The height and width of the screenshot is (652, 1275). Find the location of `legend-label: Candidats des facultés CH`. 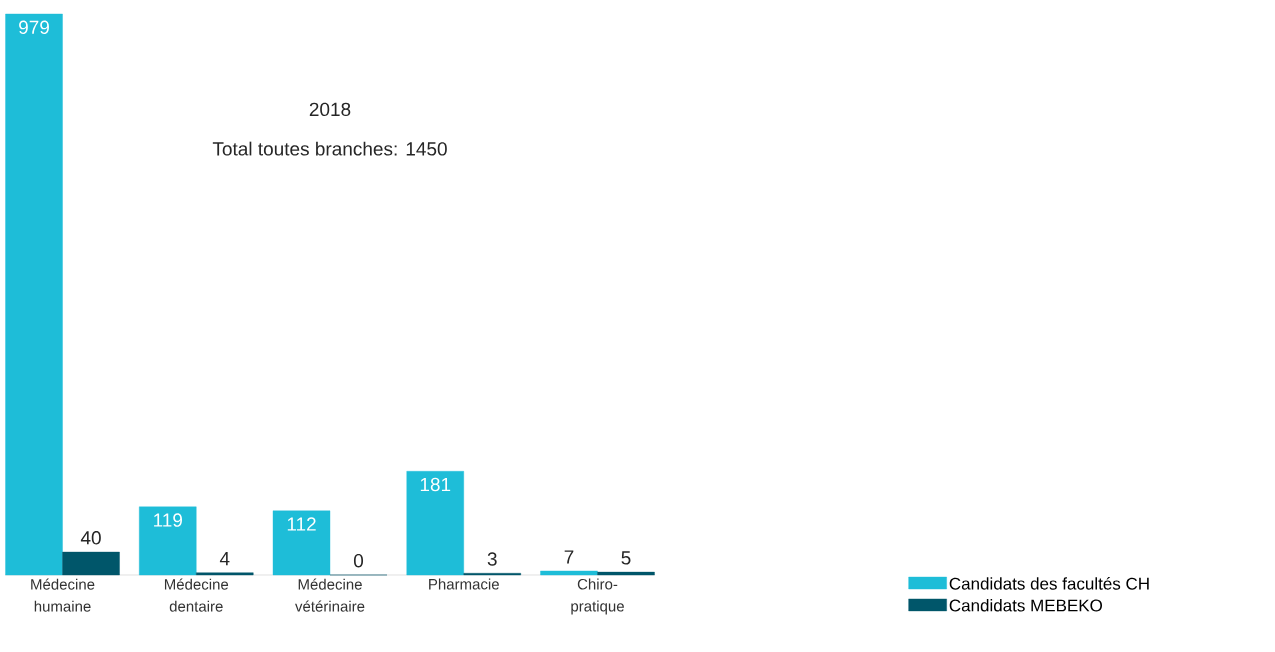

legend-label: Candidats des facultés CH is located at coordinates (1049, 583).